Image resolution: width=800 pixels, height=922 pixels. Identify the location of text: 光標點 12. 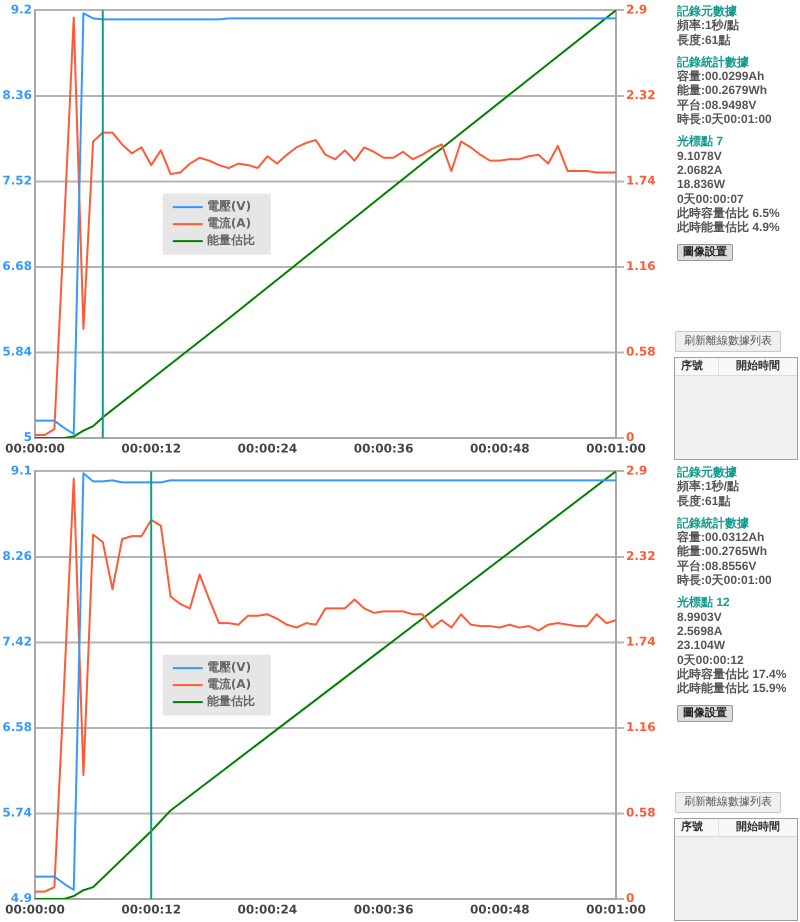
(704, 602).